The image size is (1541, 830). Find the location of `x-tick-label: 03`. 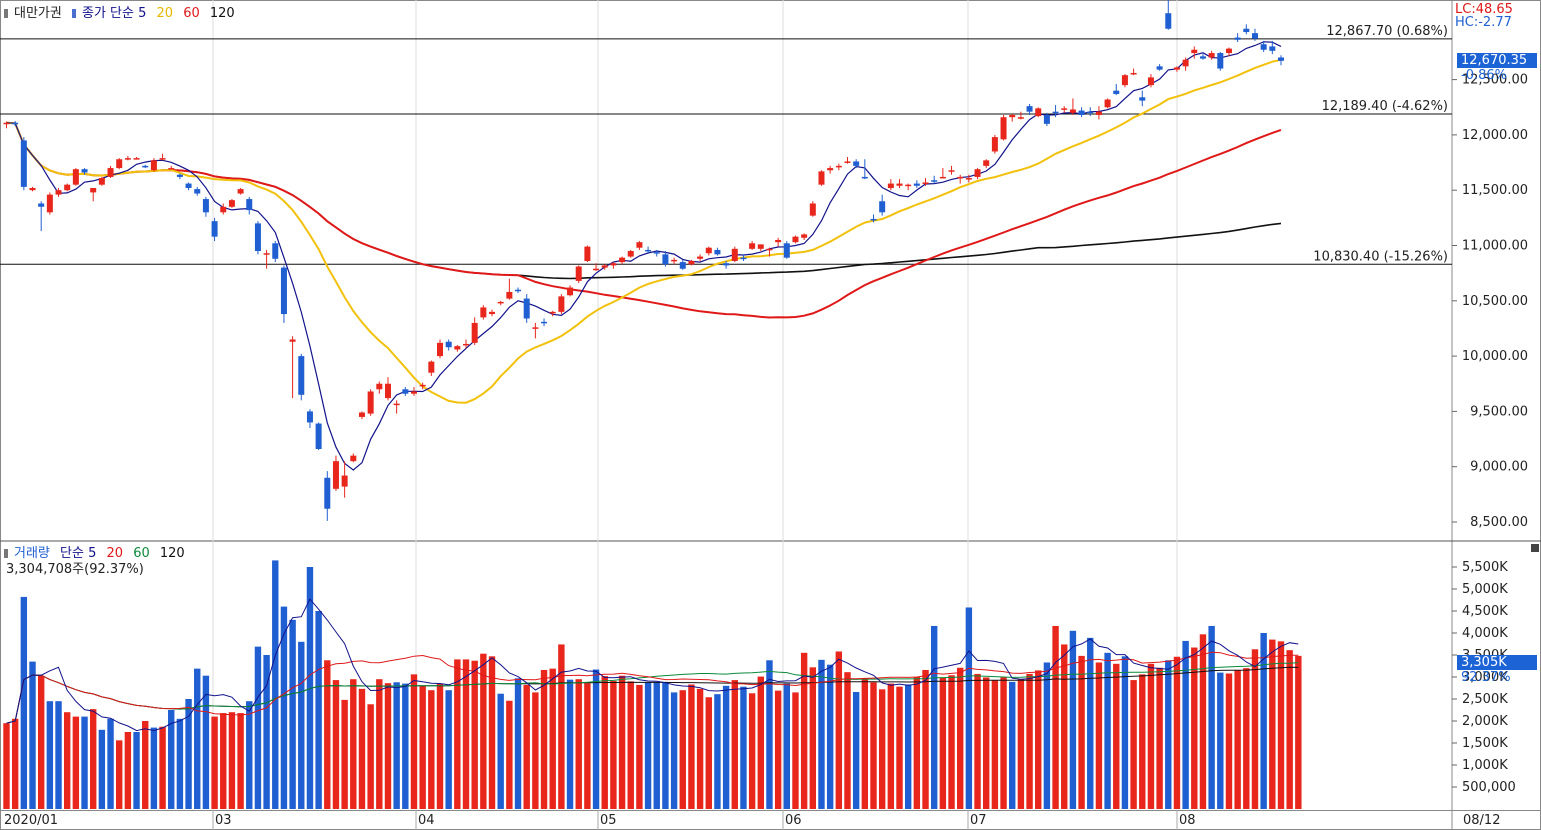

x-tick-label: 03 is located at coordinates (223, 820).